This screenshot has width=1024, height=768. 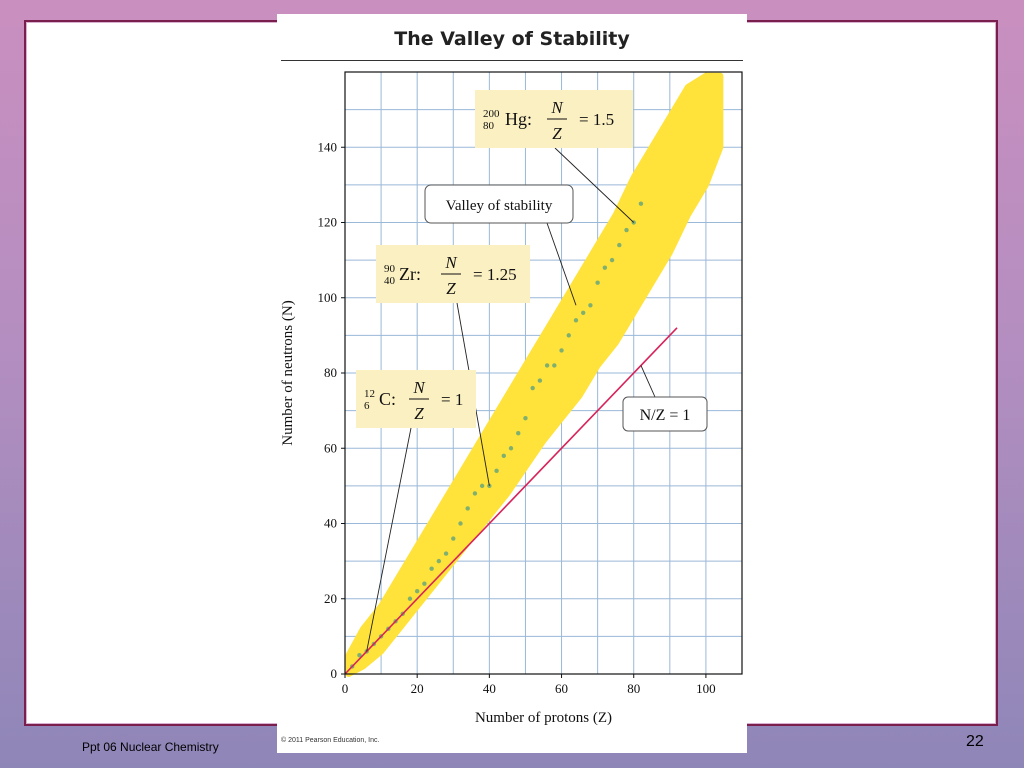 I want to click on isotope-atomic-number: 6, so click(x=367, y=406).